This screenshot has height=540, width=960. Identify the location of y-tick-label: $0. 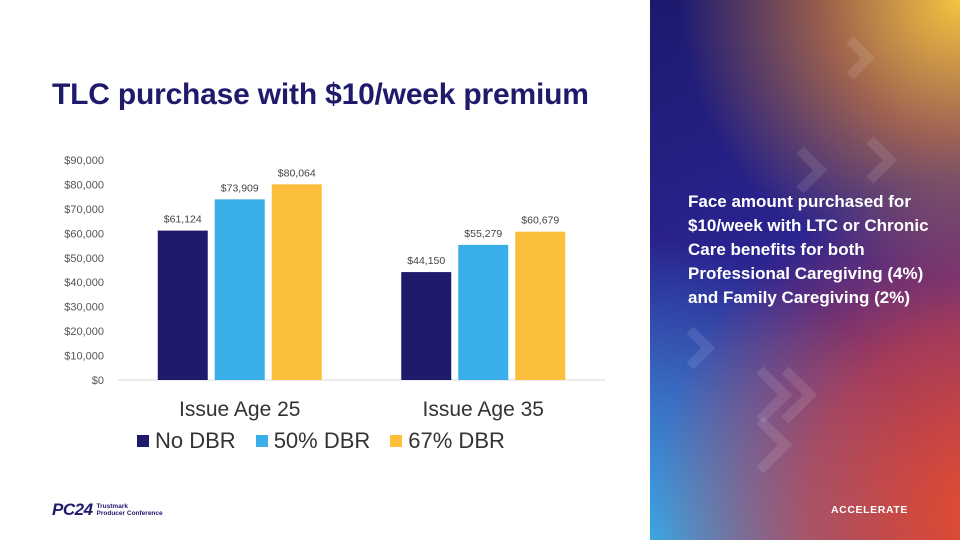
(98, 381).